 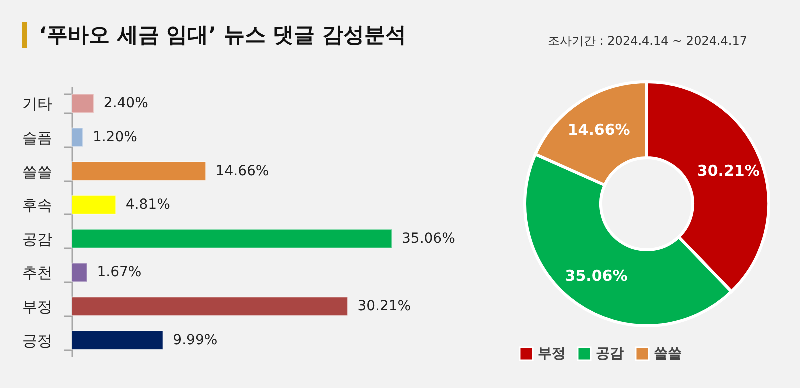 I want to click on legend-label: 쓸쓸, so click(x=668, y=354).